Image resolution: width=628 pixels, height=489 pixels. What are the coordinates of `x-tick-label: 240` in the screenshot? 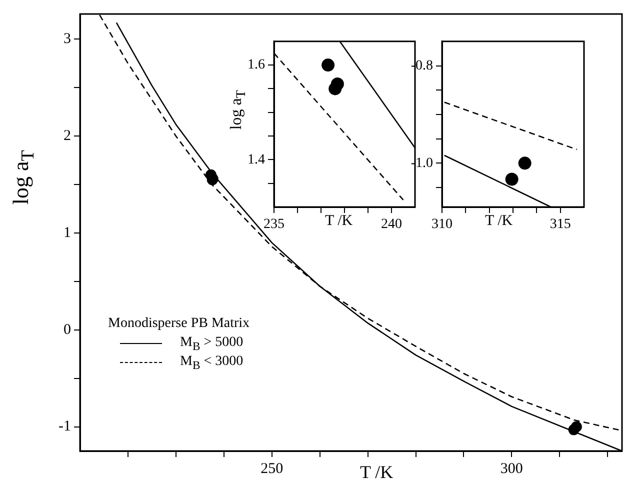 It's located at (391, 224).